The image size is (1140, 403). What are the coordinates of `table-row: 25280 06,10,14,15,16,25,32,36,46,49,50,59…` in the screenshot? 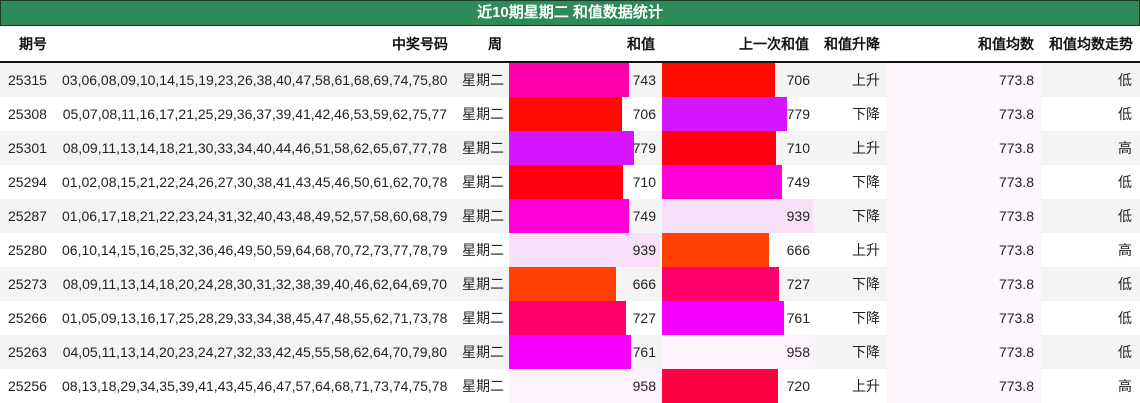 It's located at (570, 250).